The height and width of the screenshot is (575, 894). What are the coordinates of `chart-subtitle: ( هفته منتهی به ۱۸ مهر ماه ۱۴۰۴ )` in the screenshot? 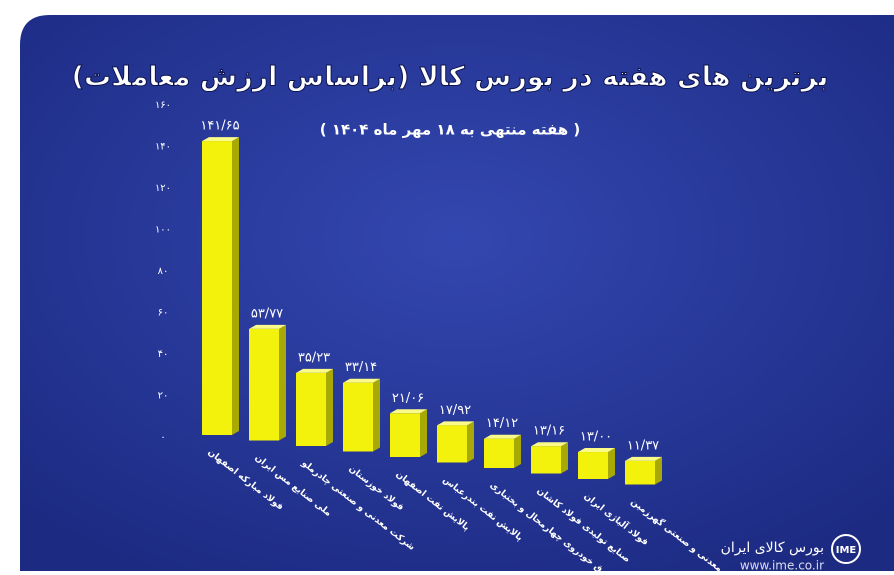 It's located at (450, 130).